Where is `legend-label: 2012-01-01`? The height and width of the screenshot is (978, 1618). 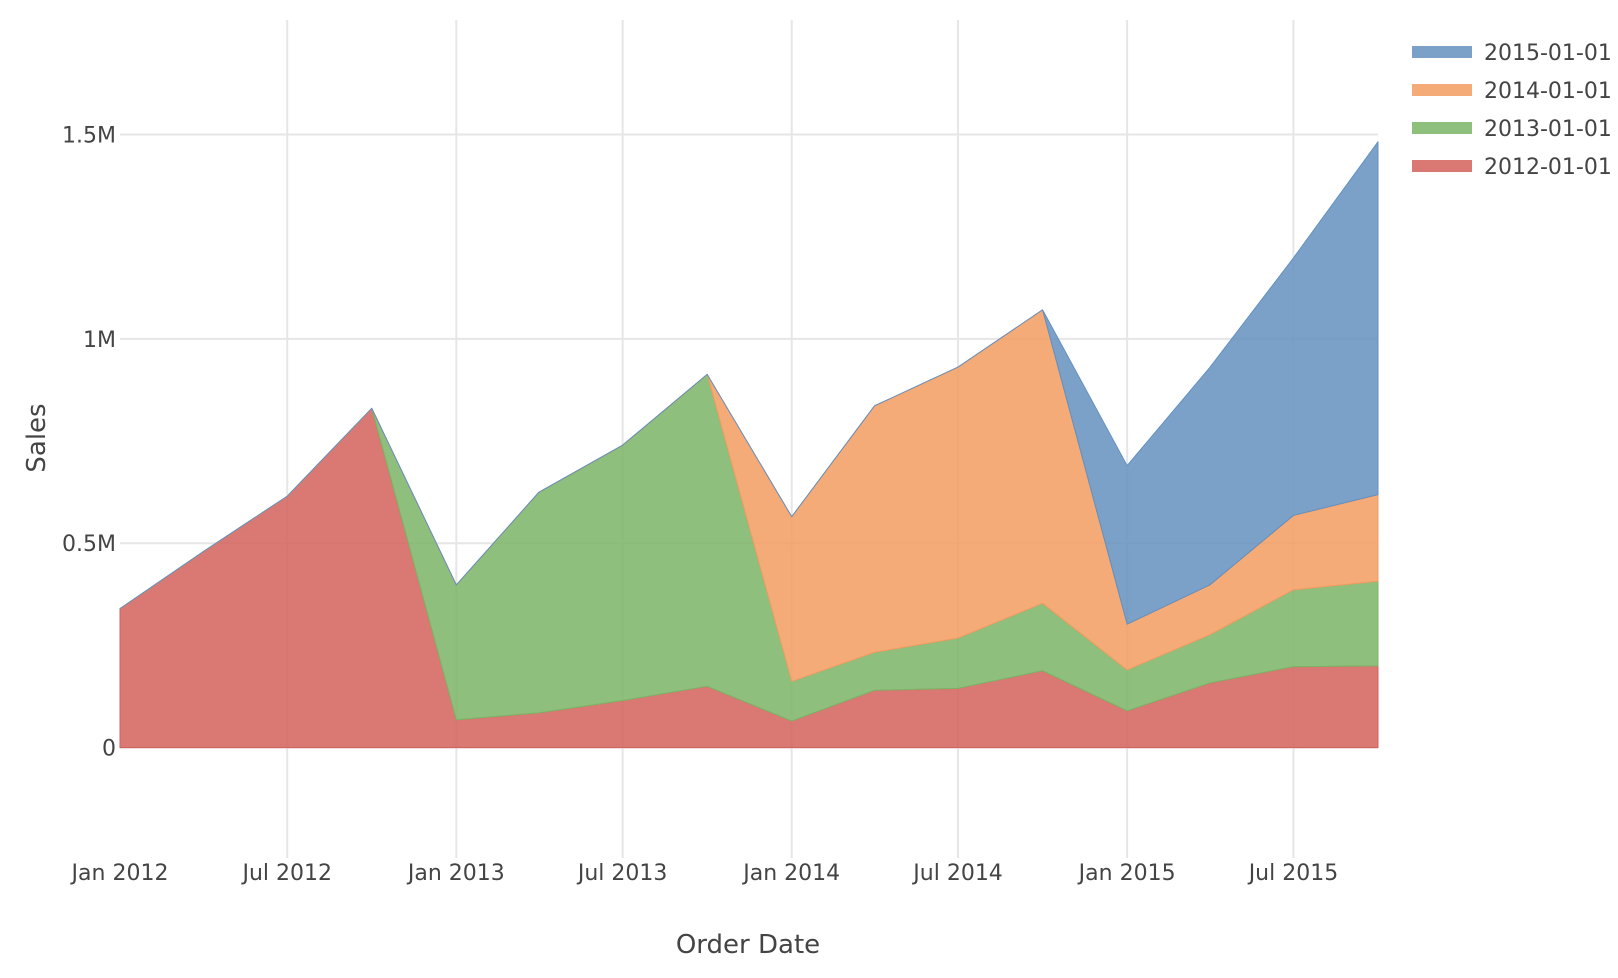 legend-label: 2012-01-01 is located at coordinates (1548, 167).